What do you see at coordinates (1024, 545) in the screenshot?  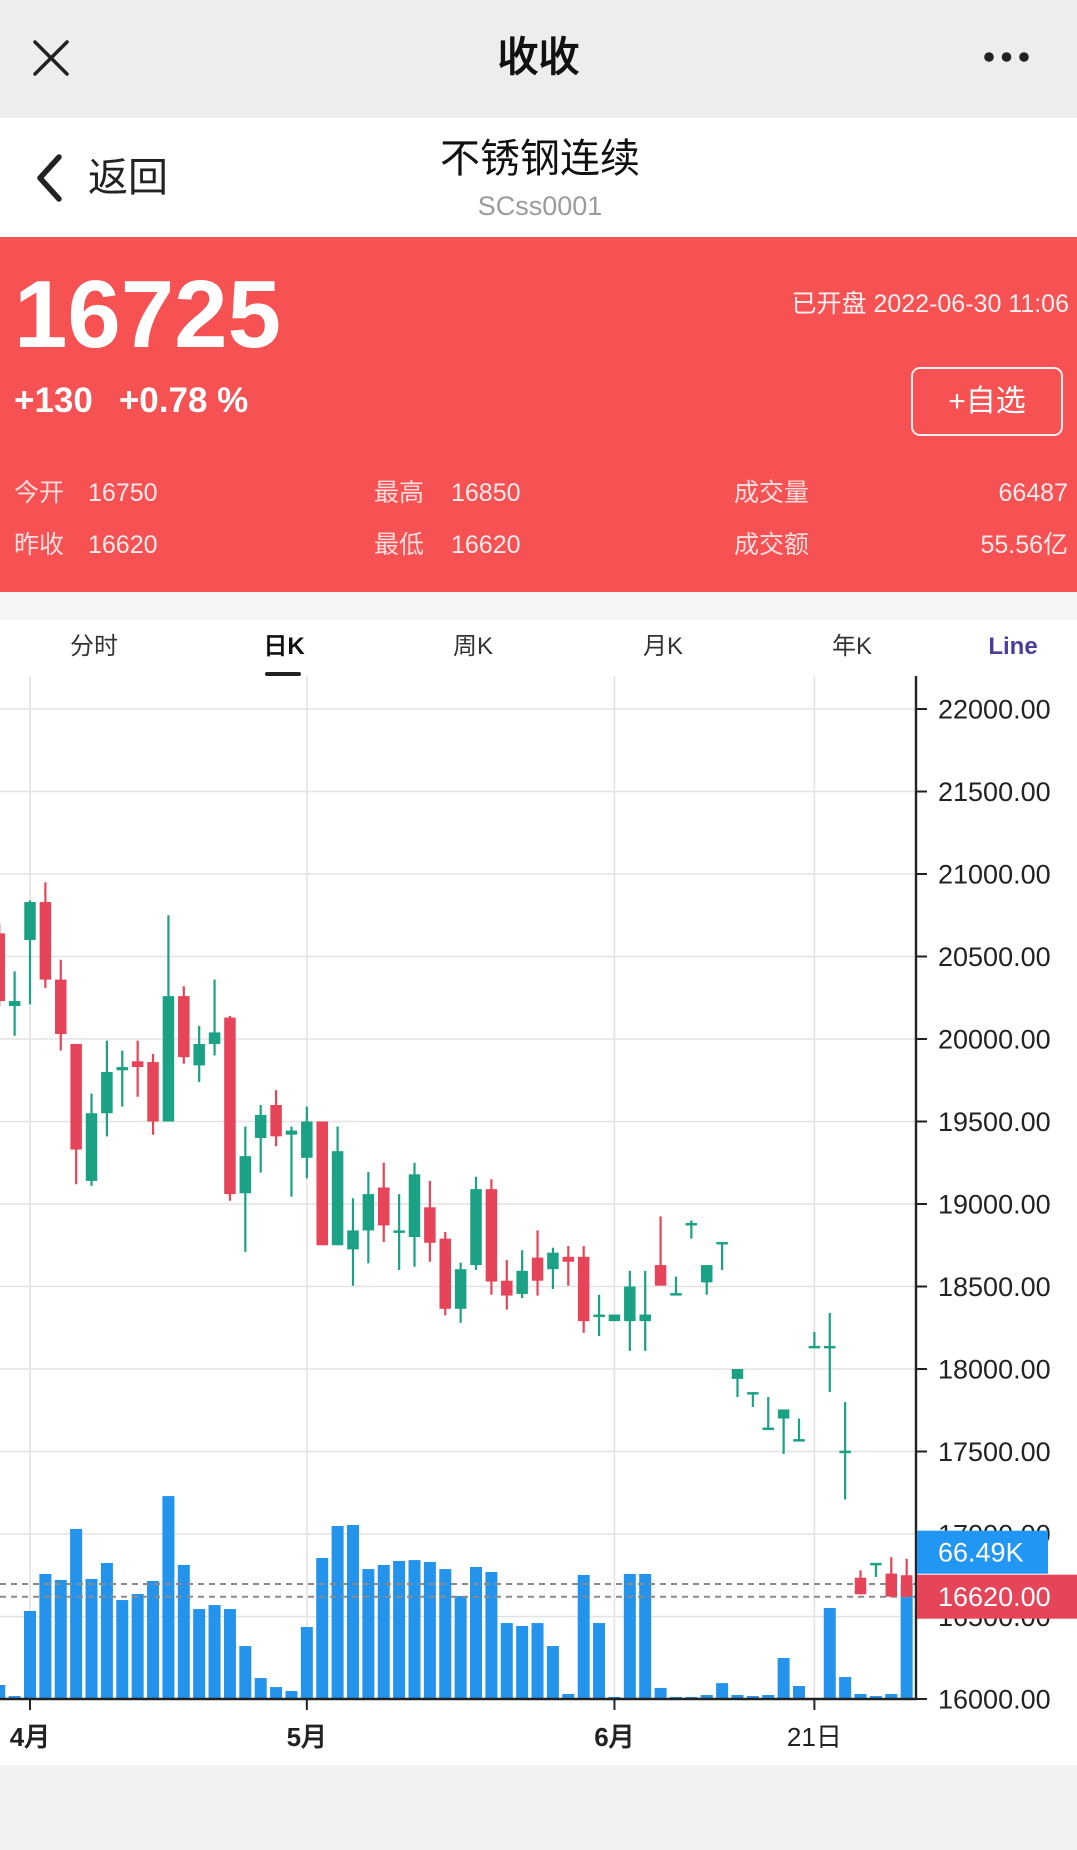 I see `stat-value-turnover: 55.56亿` at bounding box center [1024, 545].